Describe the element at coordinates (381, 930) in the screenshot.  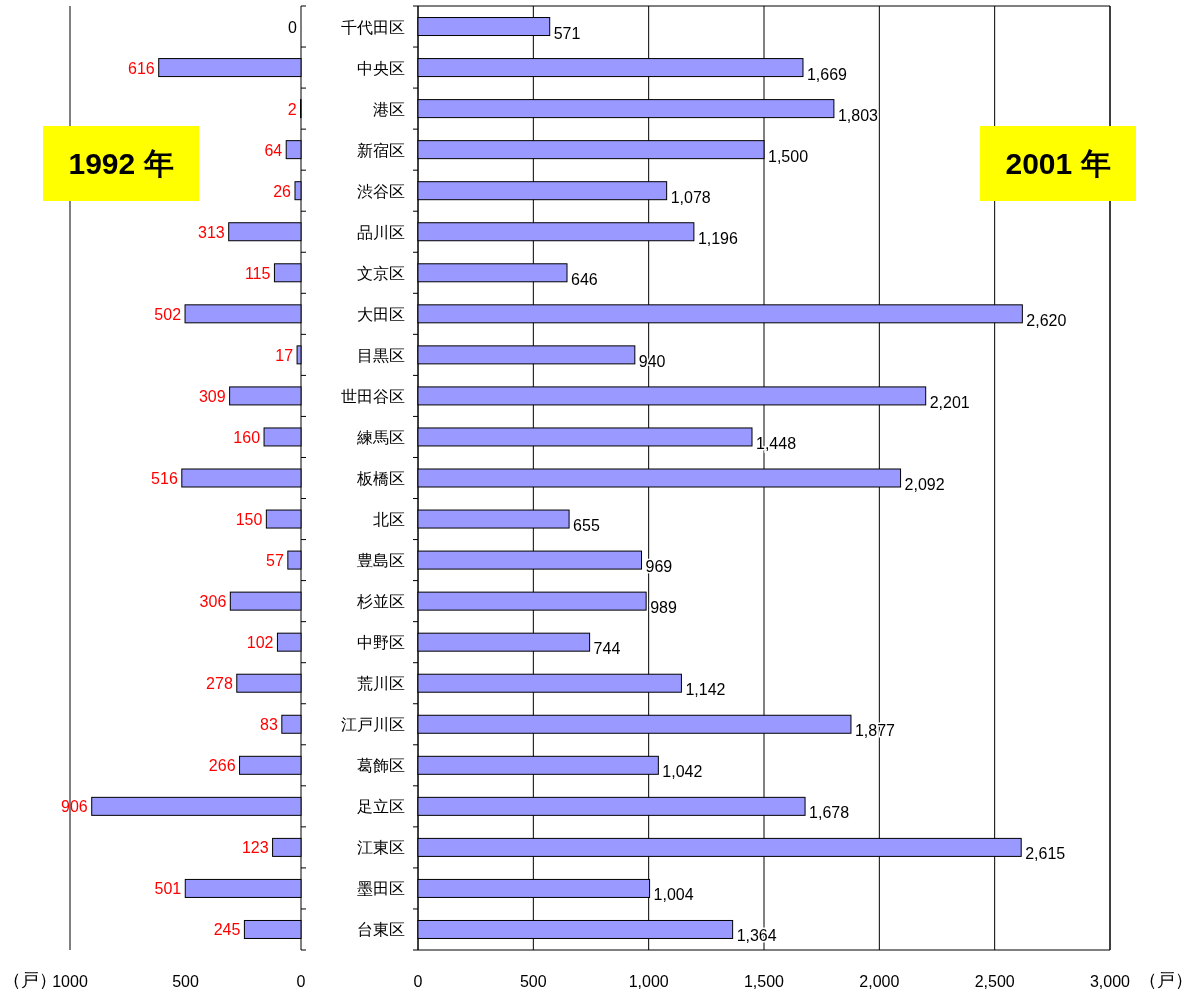
I see `y-tick-label: 台東区` at that location.